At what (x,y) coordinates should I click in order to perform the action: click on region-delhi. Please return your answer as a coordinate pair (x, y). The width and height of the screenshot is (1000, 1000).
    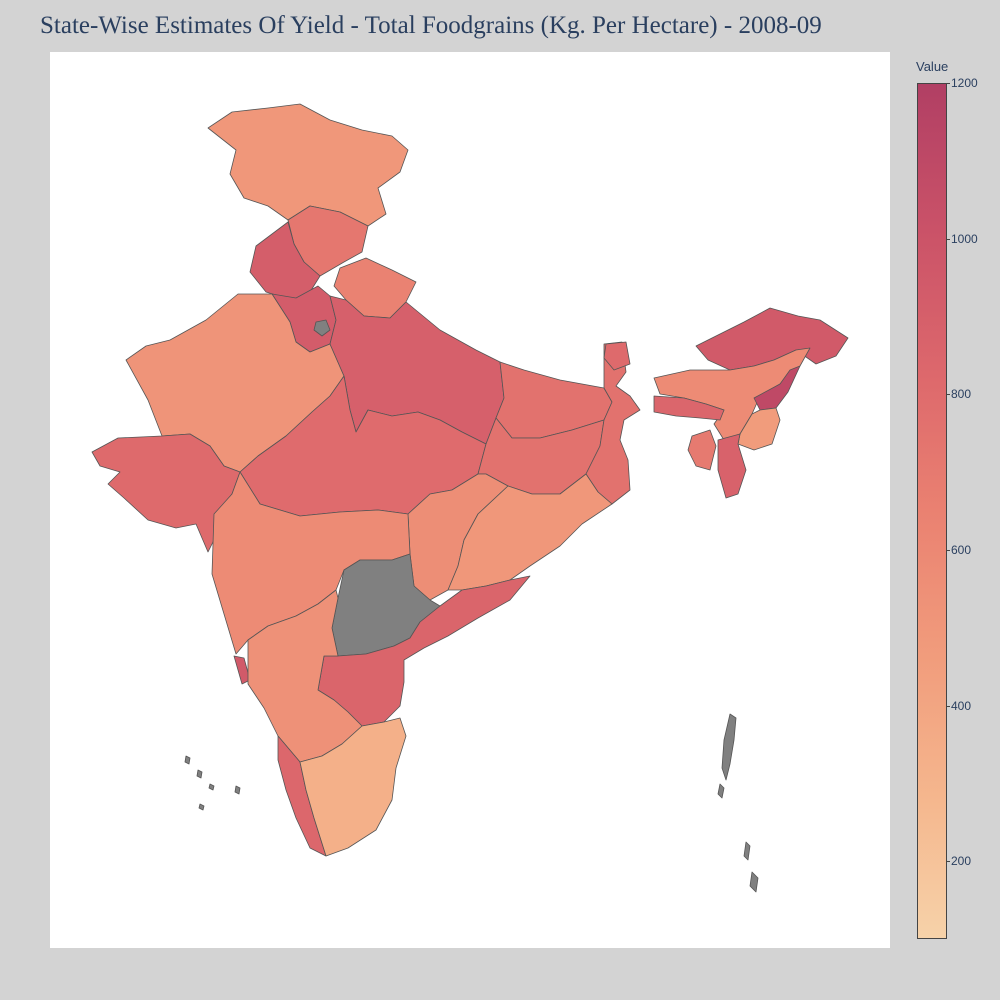
    Looking at the image, I should click on (322, 328).